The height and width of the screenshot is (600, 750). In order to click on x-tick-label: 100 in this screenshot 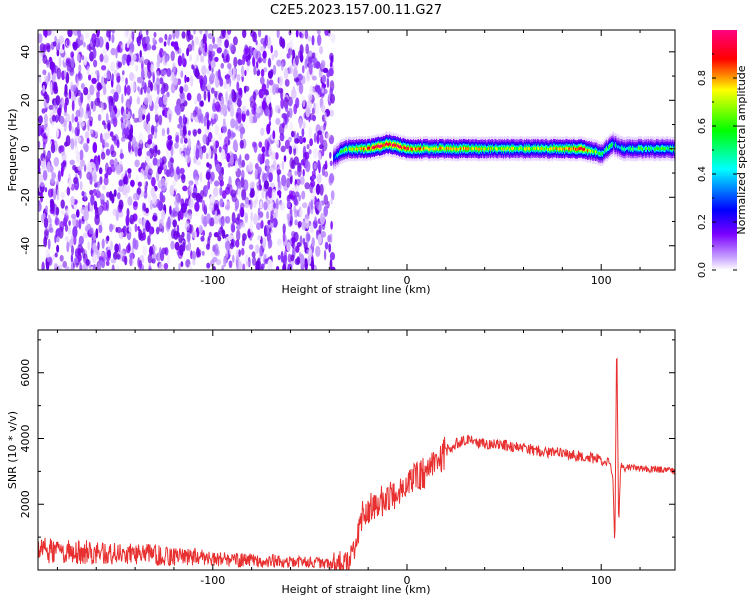, I will do `click(601, 280)`.